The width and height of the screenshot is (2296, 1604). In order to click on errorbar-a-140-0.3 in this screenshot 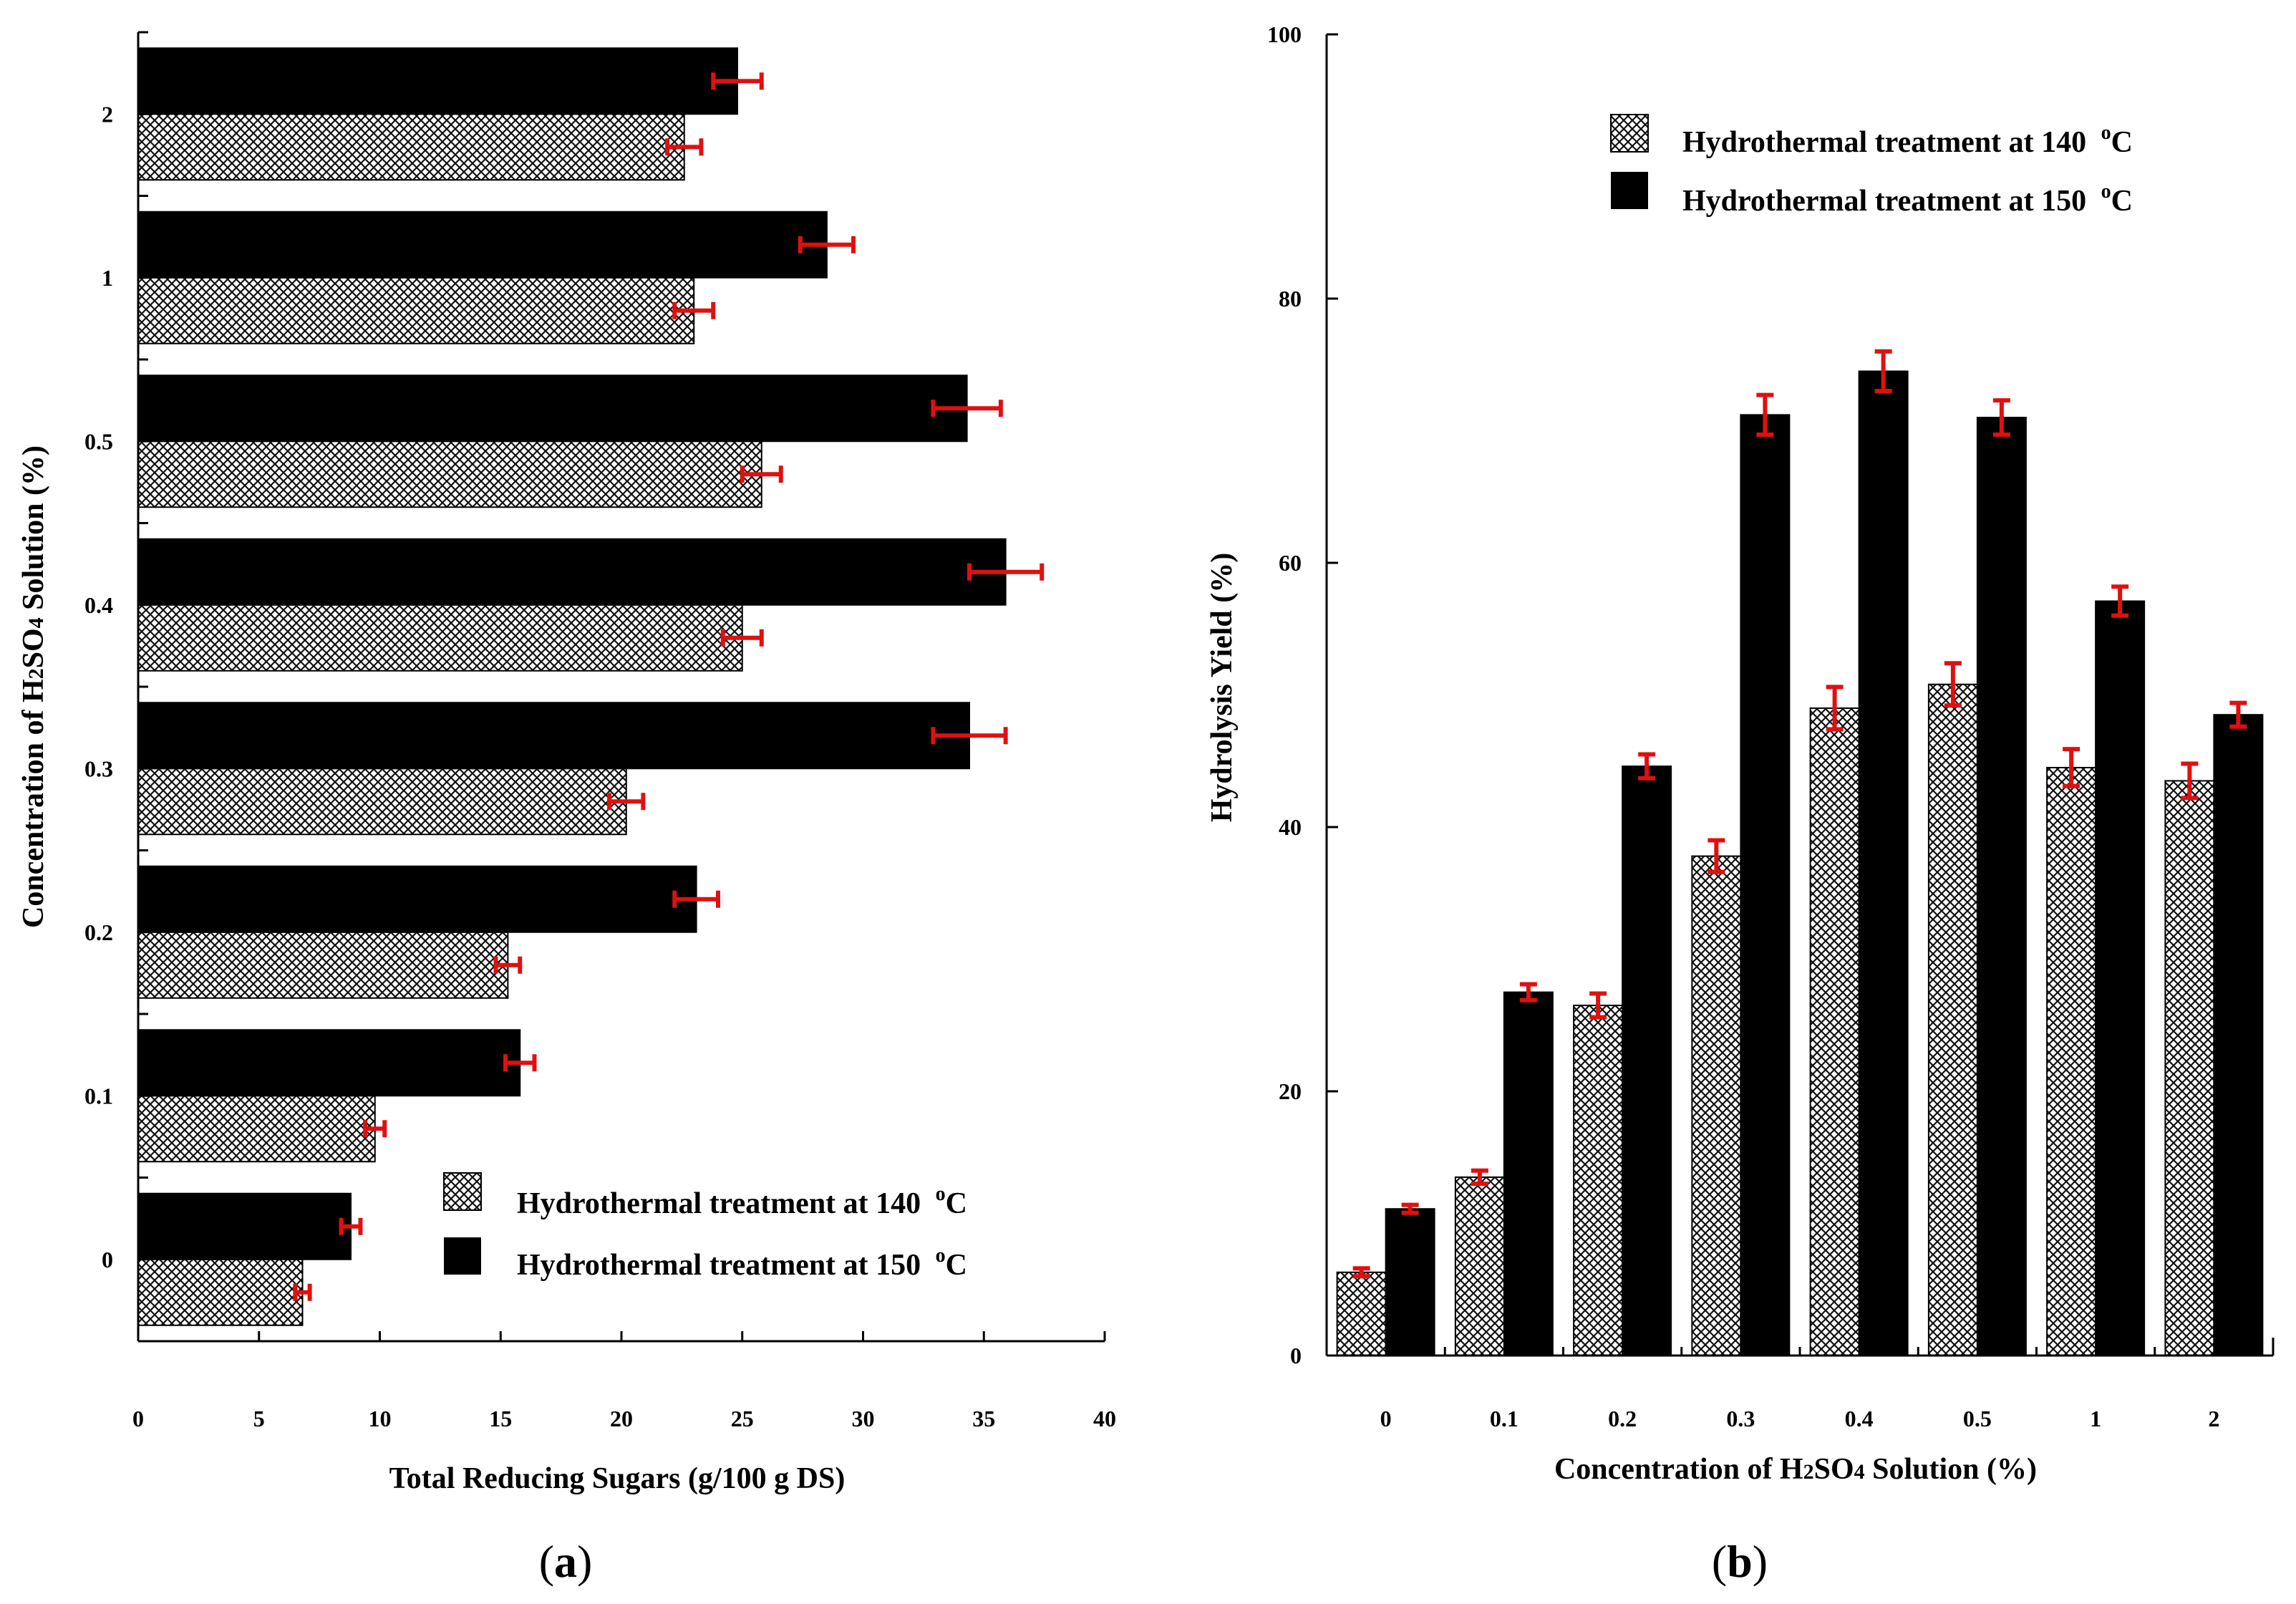, I will do `click(626, 802)`.